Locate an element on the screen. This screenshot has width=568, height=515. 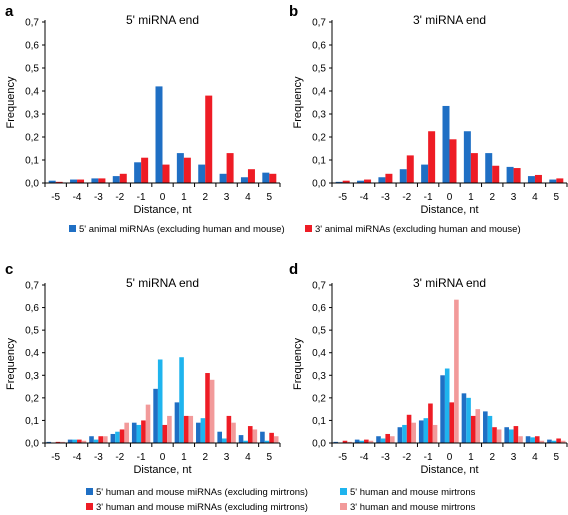
x-tick-label: 5 is located at coordinates (557, 457).